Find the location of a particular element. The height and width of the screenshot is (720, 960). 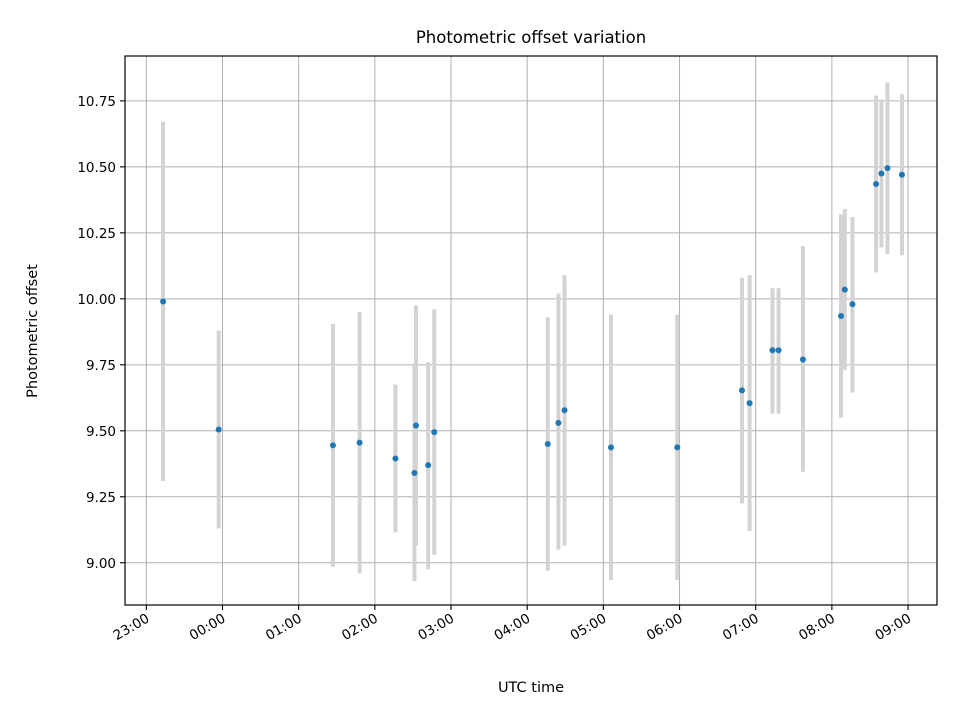

y-axis-label: Photometric offset is located at coordinates (33, 331).